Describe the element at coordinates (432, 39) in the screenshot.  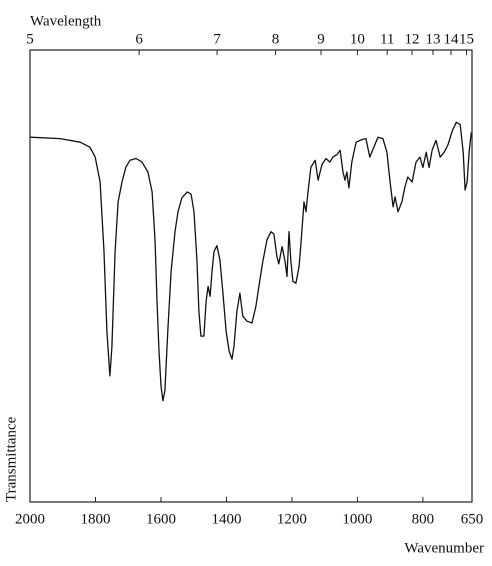
I see `x2-tick-label: 13` at that location.